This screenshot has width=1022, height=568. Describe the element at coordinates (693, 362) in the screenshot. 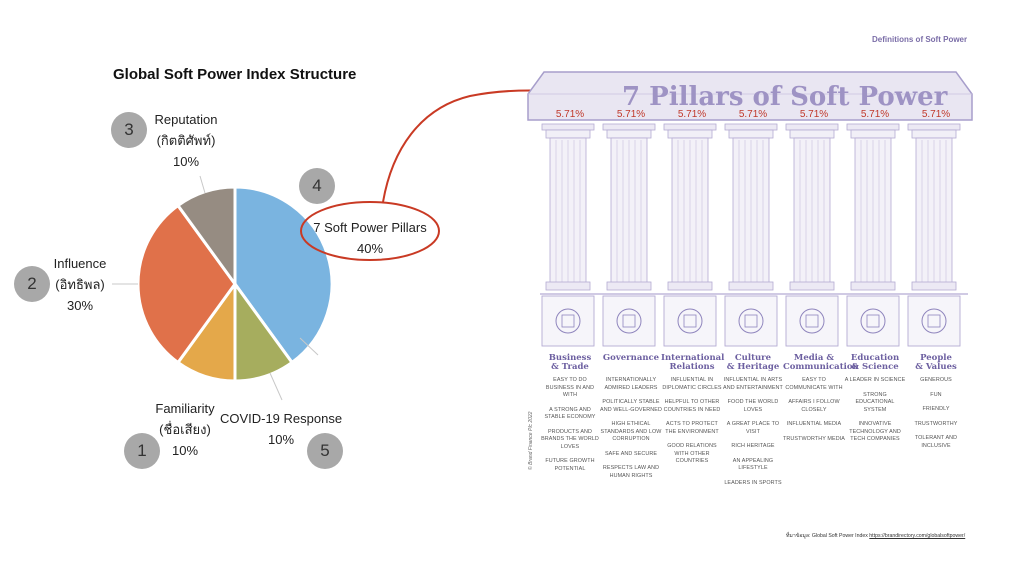

I see `pillar-name: International Relations` at that location.